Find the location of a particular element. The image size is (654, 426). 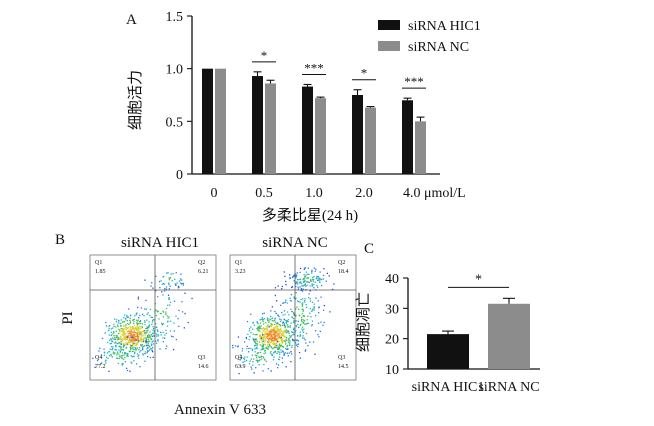

legend-label-hic1: siRNA HIC1 is located at coordinates (444, 26).